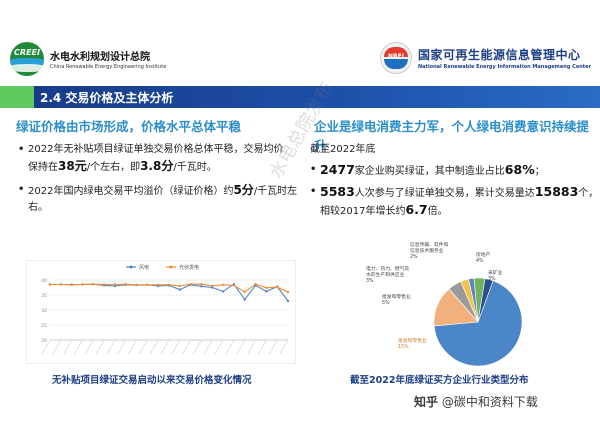  I want to click on price-kwh-value: 3.8分, so click(157, 166).